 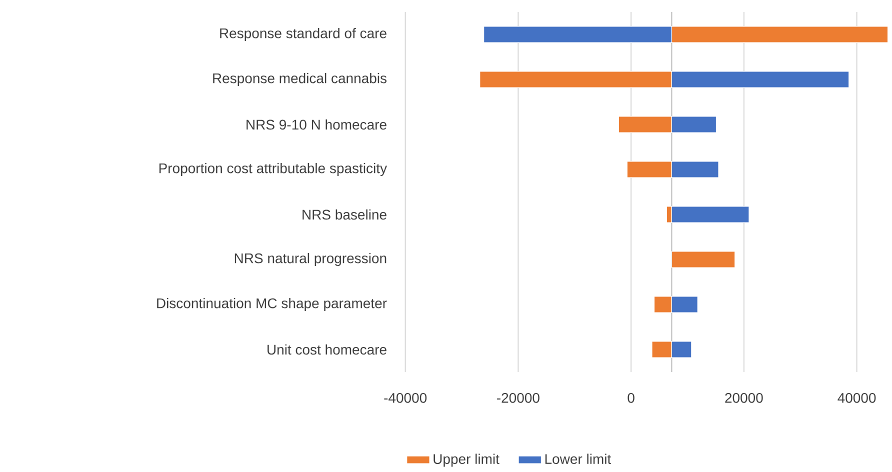 I want to click on y-tick-label: NRS 9-10 N homecare, so click(x=316, y=124).